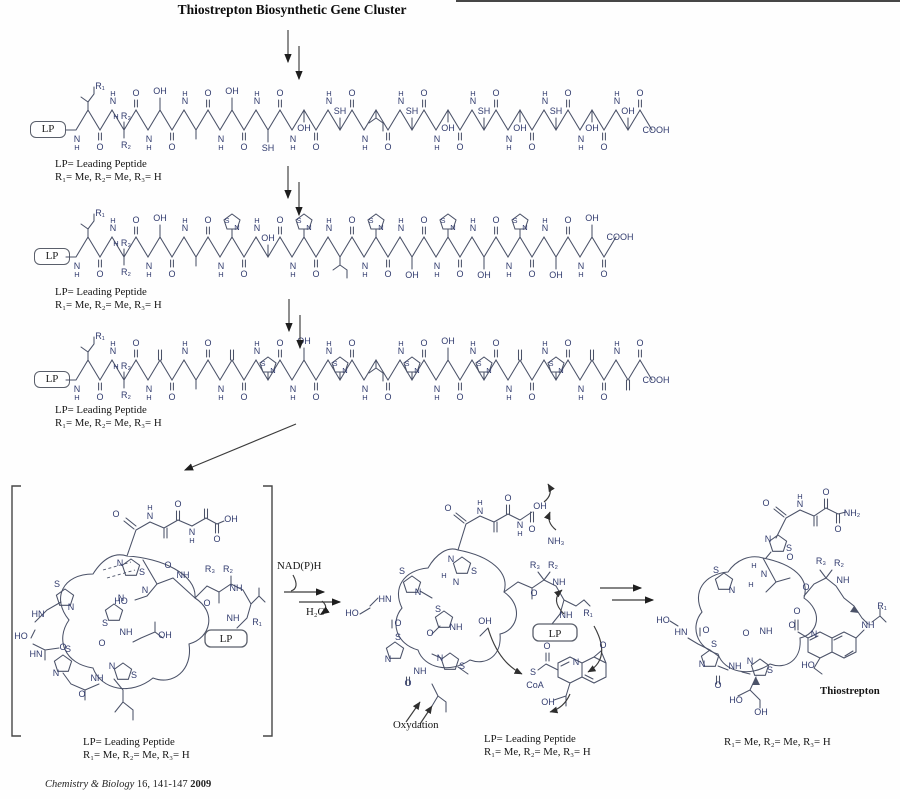 Image resolution: width=900 pixels, height=799 pixels. What do you see at coordinates (108, 176) in the screenshot?
I see `row1-caption-line2: R₁= Me, R₂= Me, R₃= H` at bounding box center [108, 176].